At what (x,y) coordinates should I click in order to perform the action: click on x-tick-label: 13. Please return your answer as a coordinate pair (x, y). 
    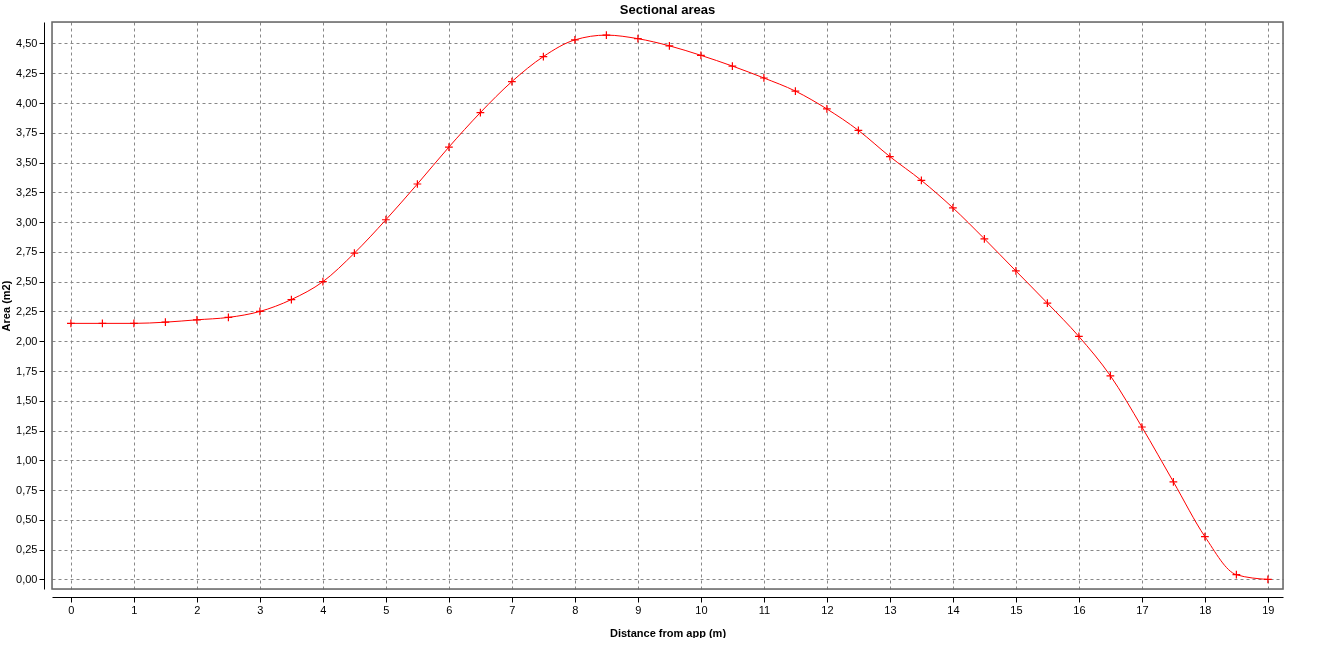
    Looking at the image, I should click on (890, 609).